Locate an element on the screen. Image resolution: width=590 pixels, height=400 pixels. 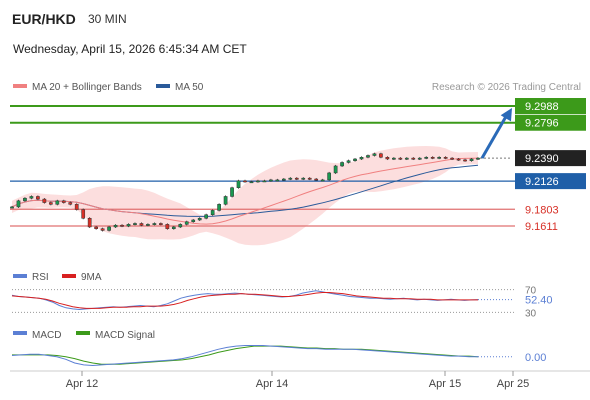
x-tick-label-0: Apr 12 is located at coordinates (82, 384).